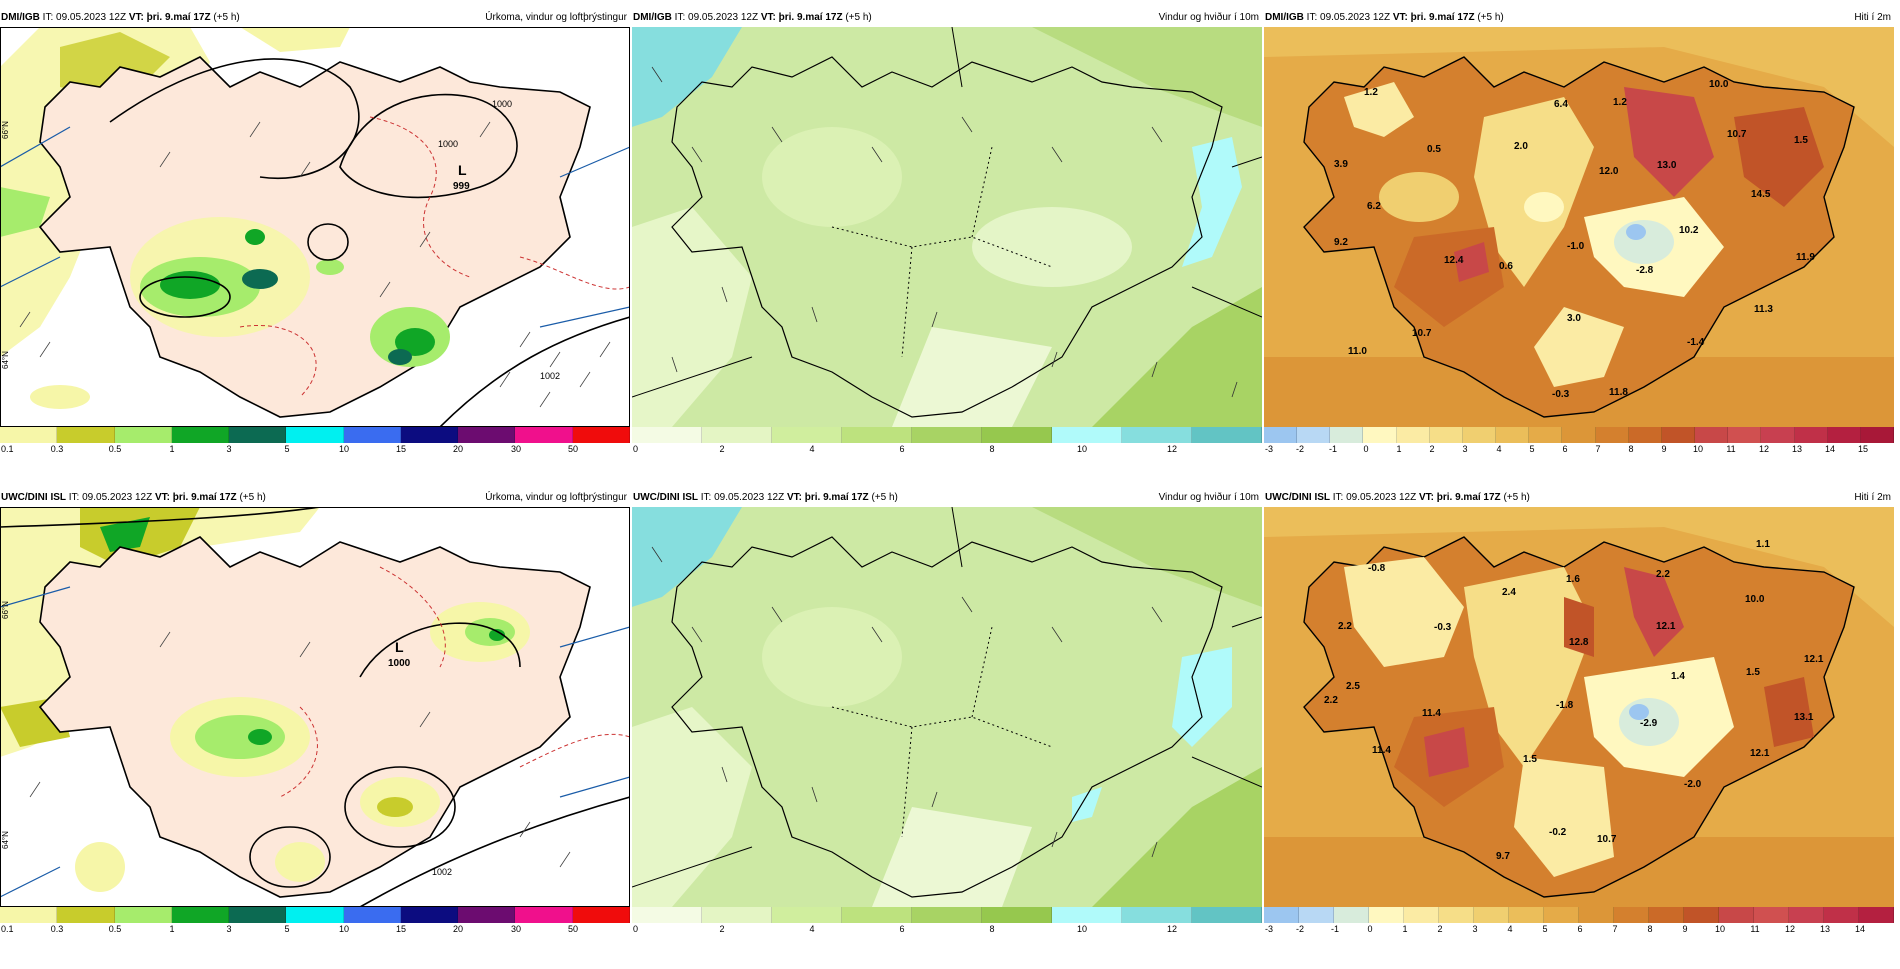 This screenshot has height=969, width=1900. What do you see at coordinates (1366, 449) in the screenshot?
I see `colorbar-tick: 0` at bounding box center [1366, 449].